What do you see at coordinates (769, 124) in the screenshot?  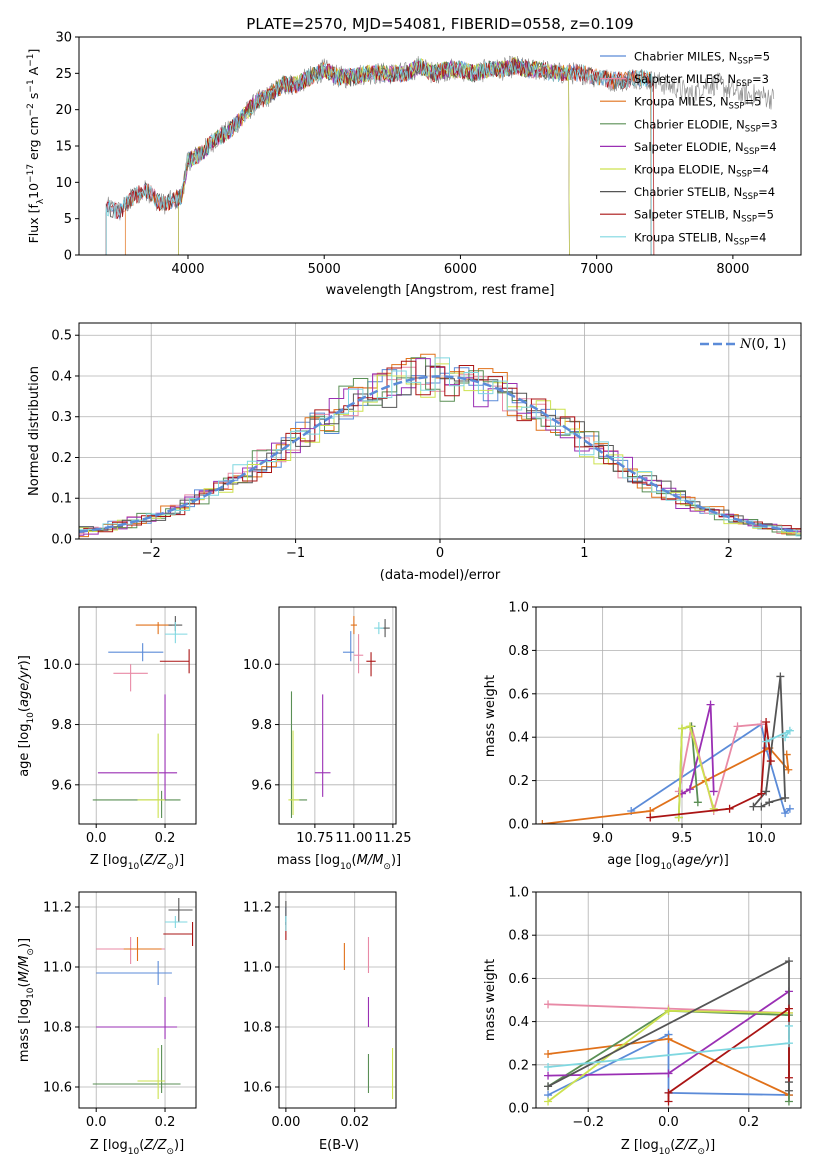 I see `legend-text: =3` at bounding box center [769, 124].